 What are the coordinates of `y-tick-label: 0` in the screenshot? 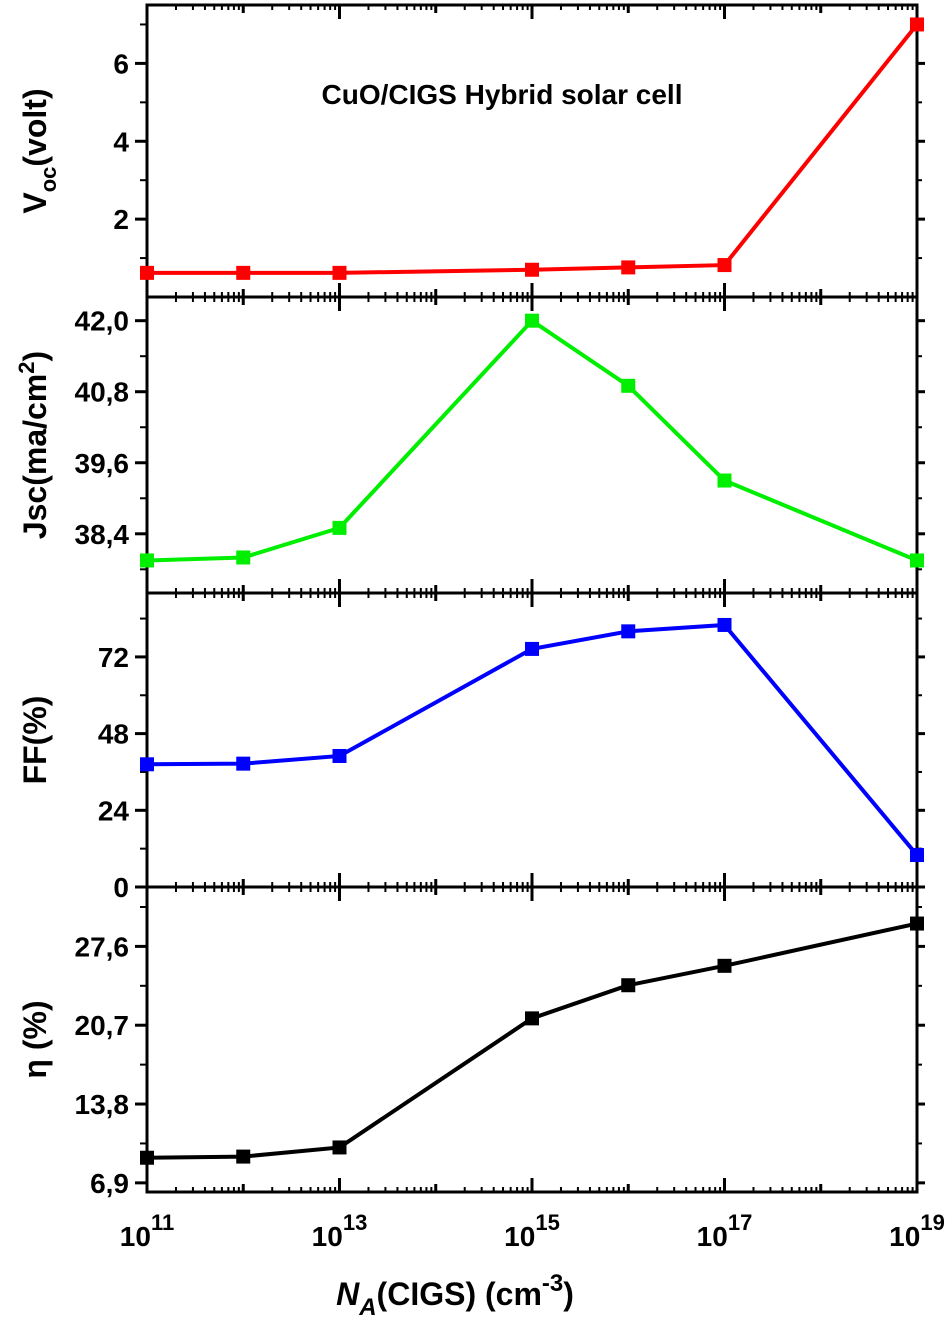 It's located at (121, 887).